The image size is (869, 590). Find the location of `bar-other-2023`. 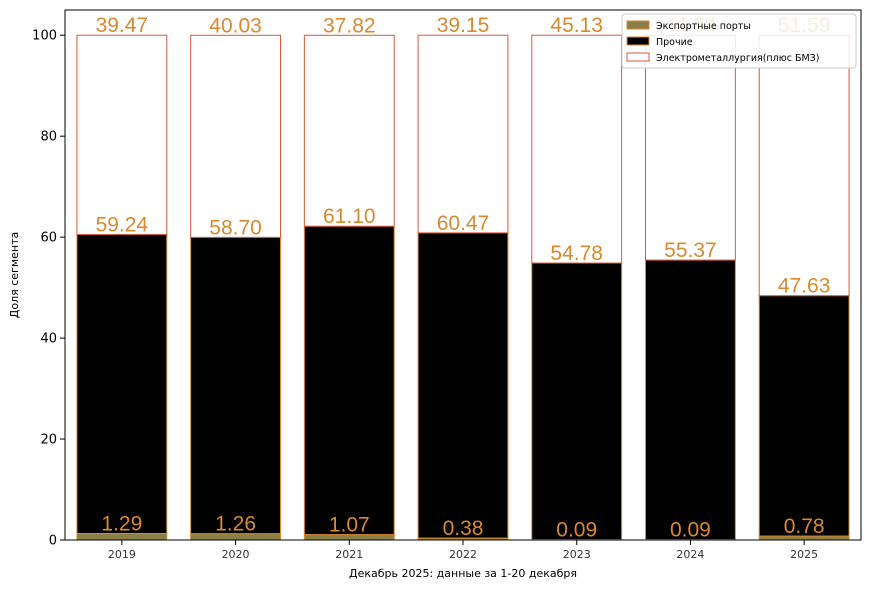

bar-other-2023 is located at coordinates (577, 401).